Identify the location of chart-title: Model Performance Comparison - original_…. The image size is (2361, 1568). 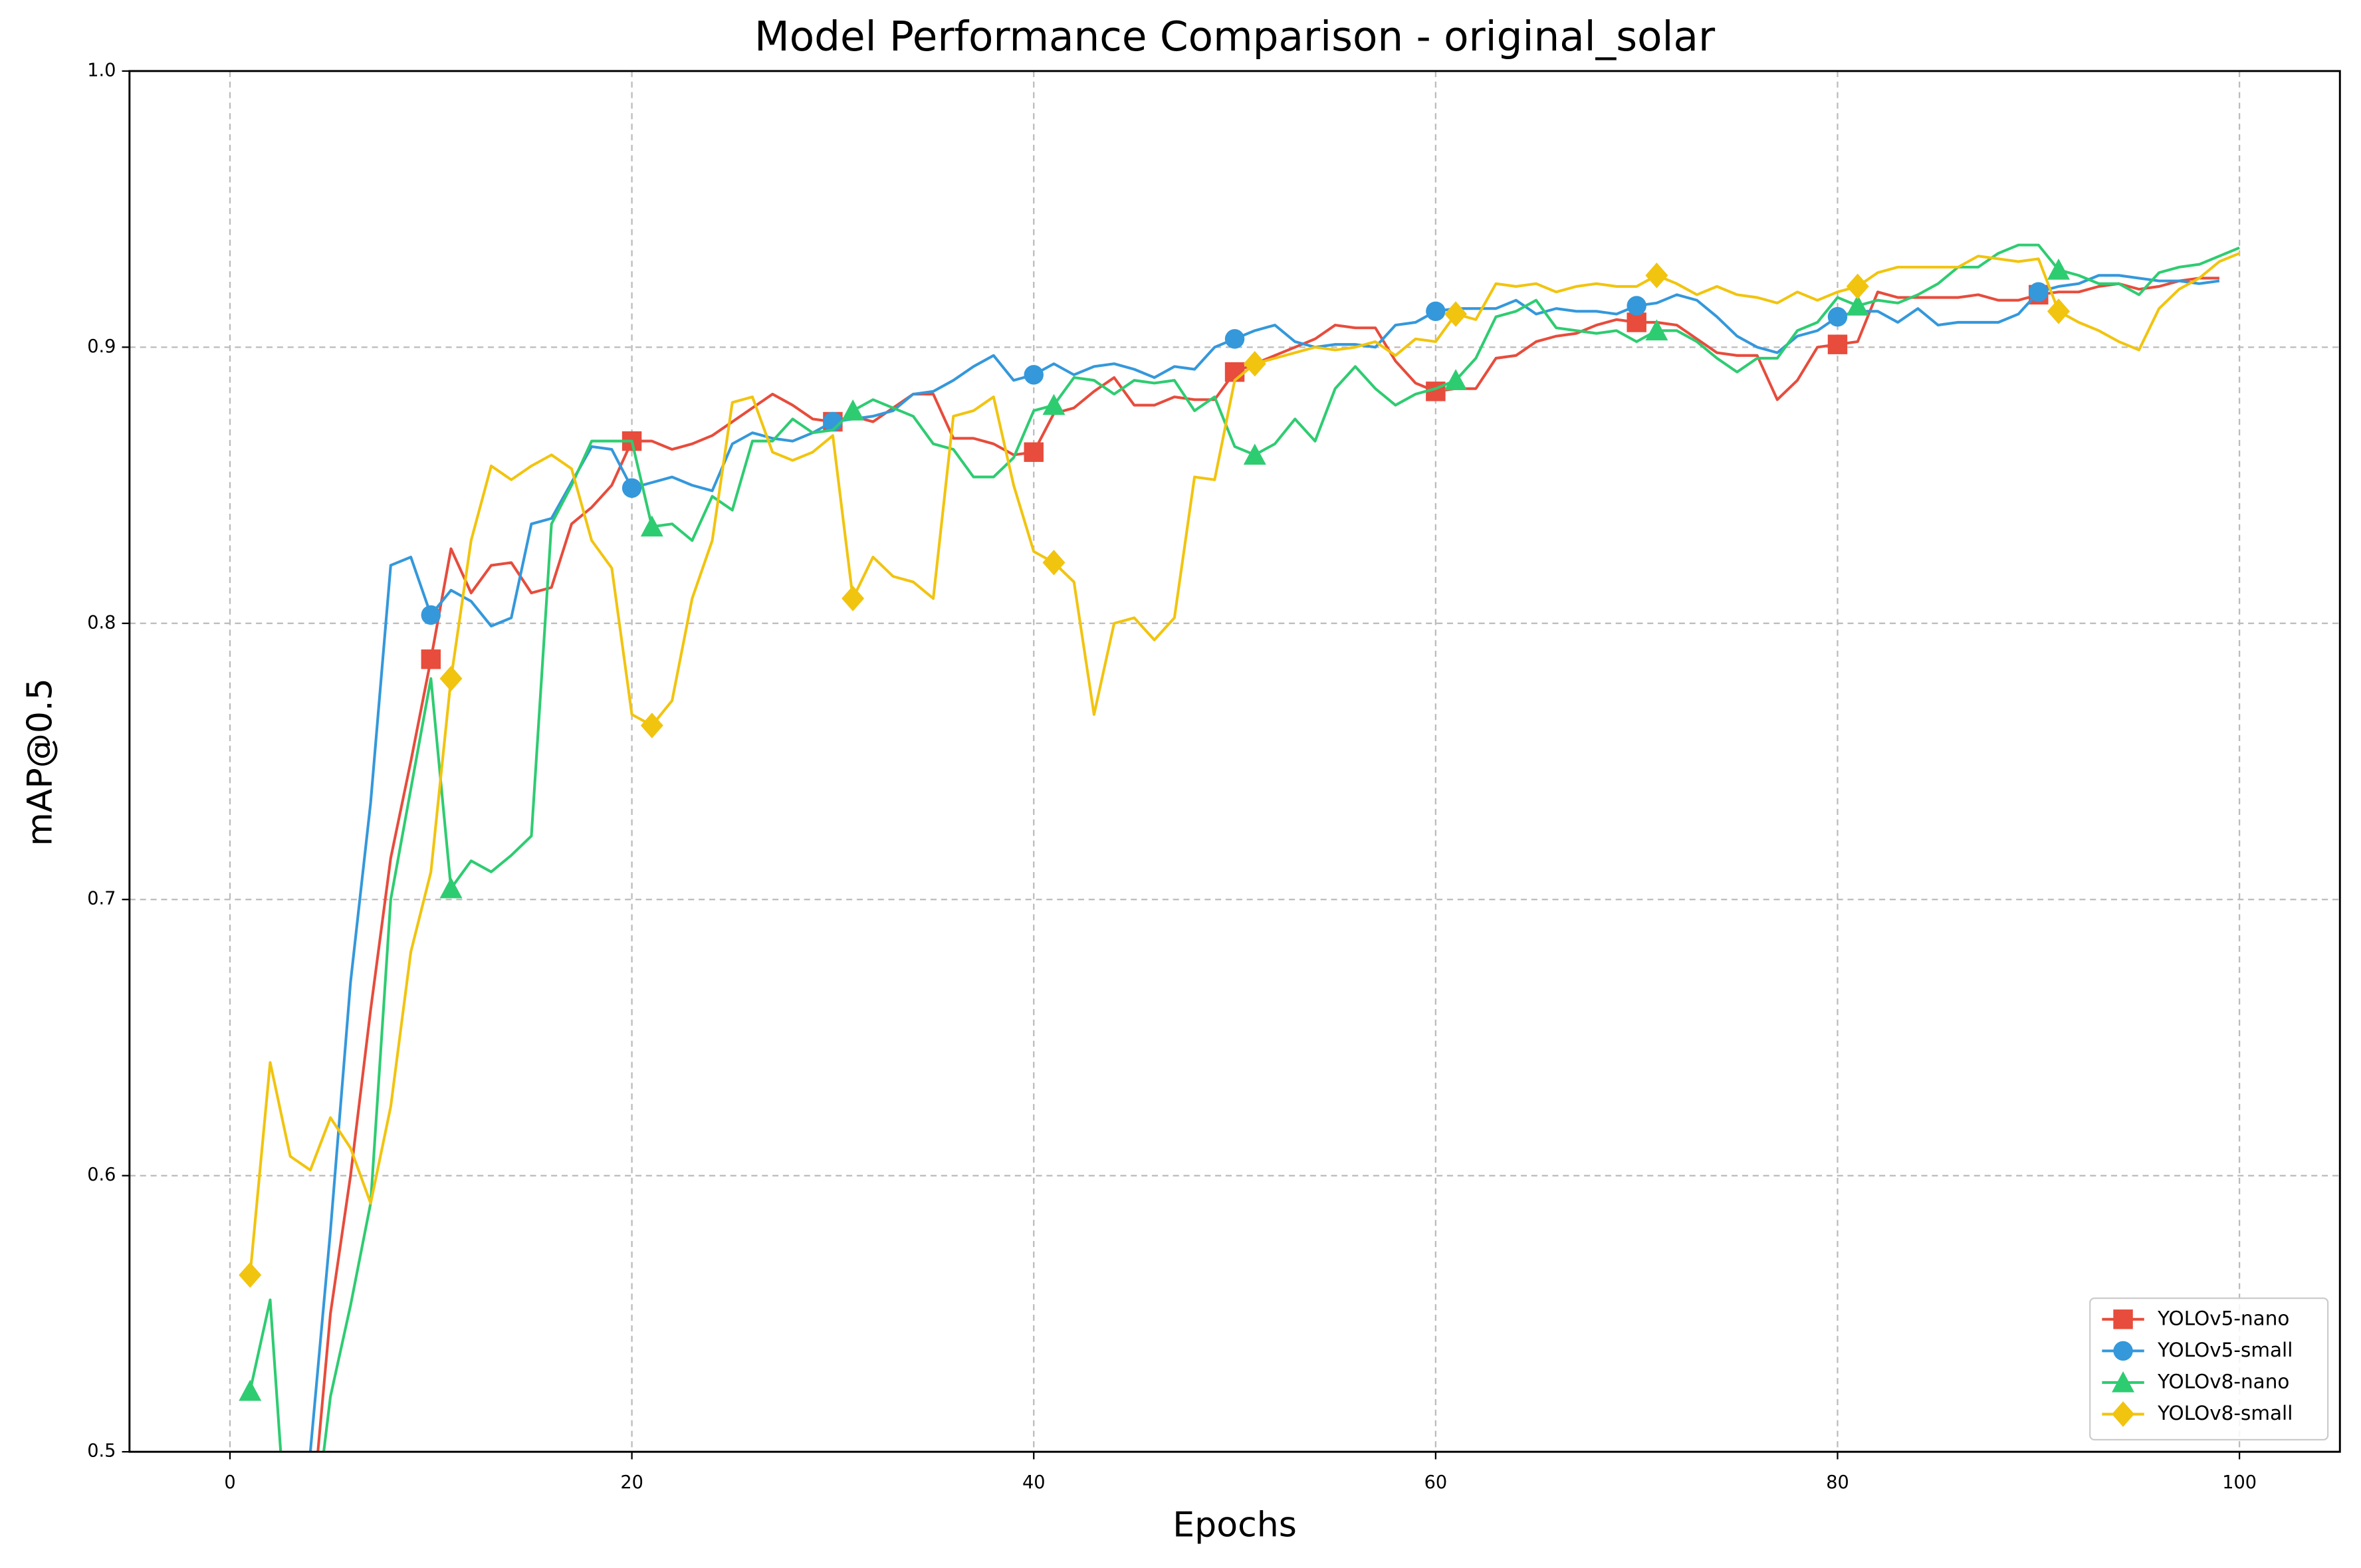
(1235, 36).